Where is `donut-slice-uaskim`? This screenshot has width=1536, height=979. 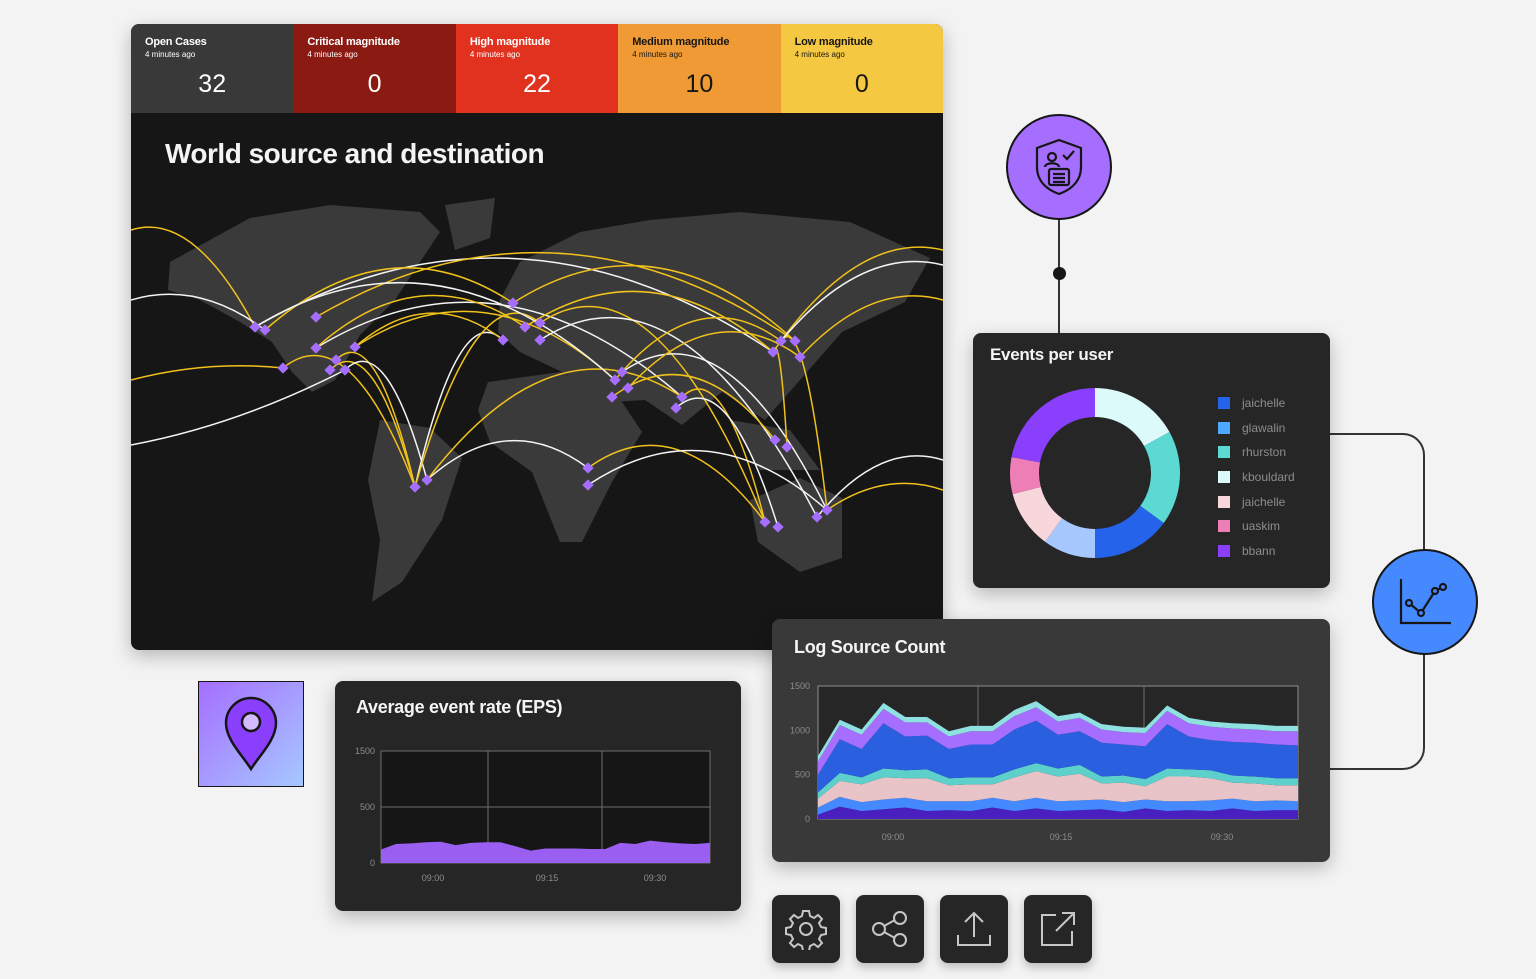
donut-slice-uaskim is located at coordinates (1025, 476).